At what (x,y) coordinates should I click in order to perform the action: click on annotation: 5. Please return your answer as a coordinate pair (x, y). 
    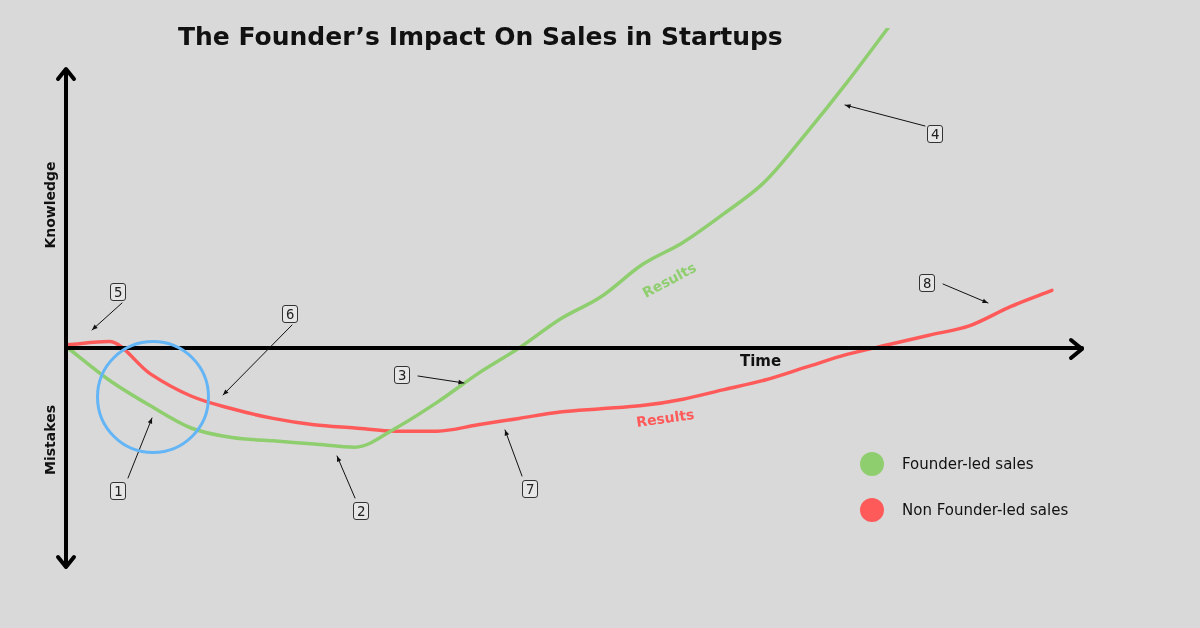
    Looking at the image, I should click on (118, 292).